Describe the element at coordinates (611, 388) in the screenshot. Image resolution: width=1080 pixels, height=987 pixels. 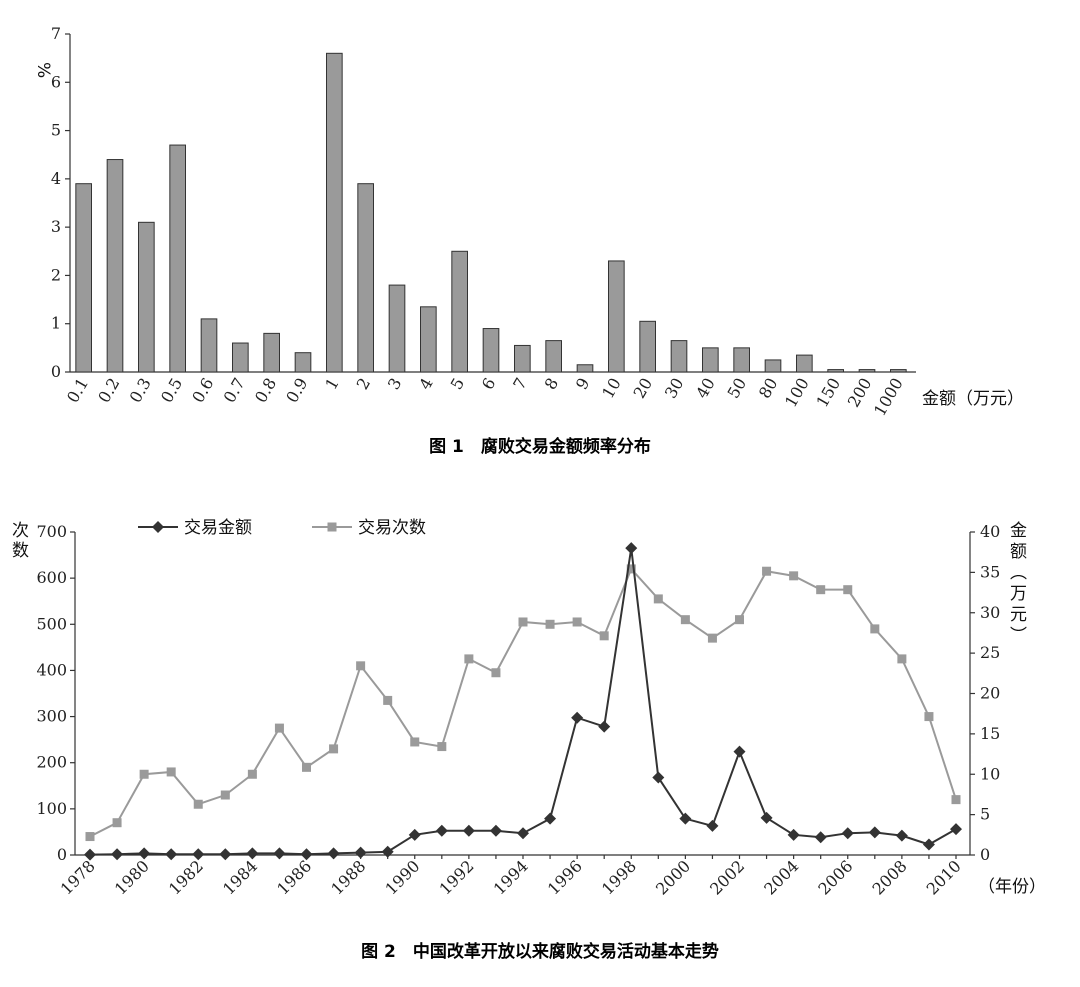
I see `bar-x-tick-label: 10` at that location.